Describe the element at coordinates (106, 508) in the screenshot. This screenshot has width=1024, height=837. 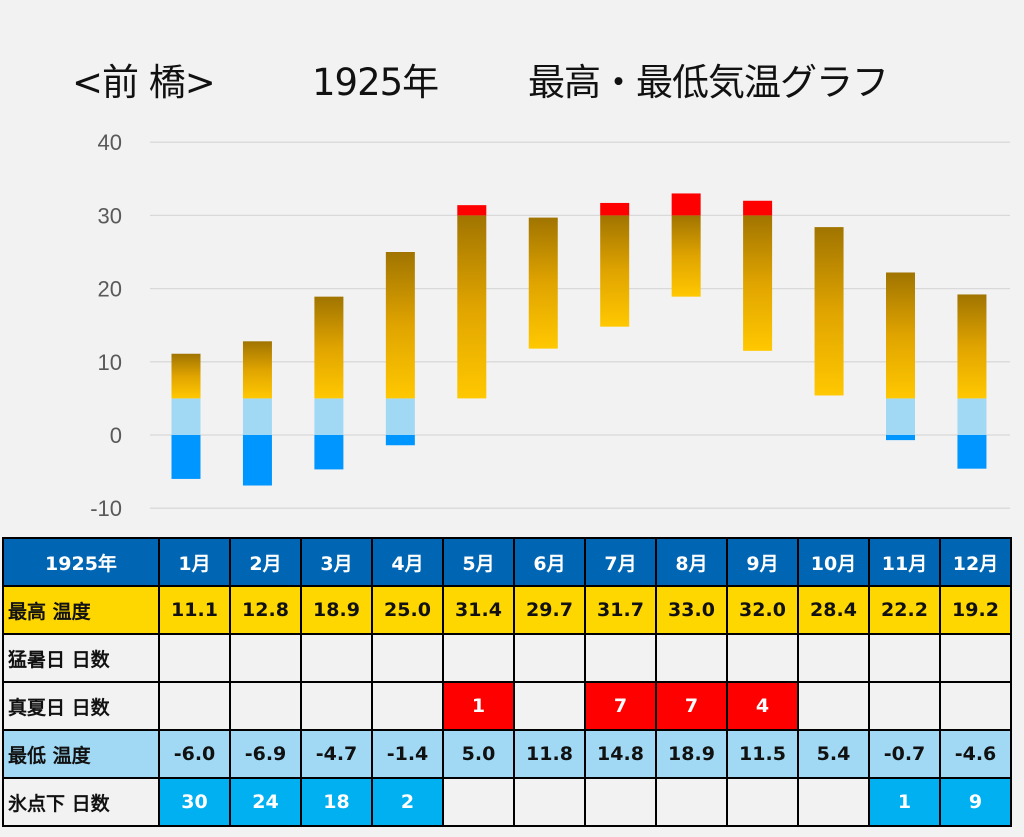
I see `y-tick-label: -10` at that location.